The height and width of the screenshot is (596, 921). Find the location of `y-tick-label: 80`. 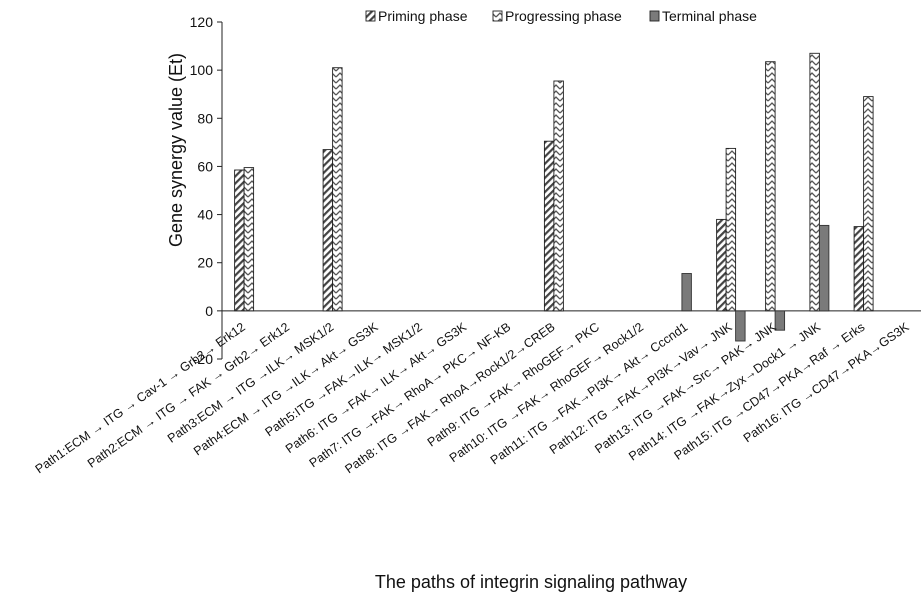

y-tick-label: 80 is located at coordinates (205, 118).